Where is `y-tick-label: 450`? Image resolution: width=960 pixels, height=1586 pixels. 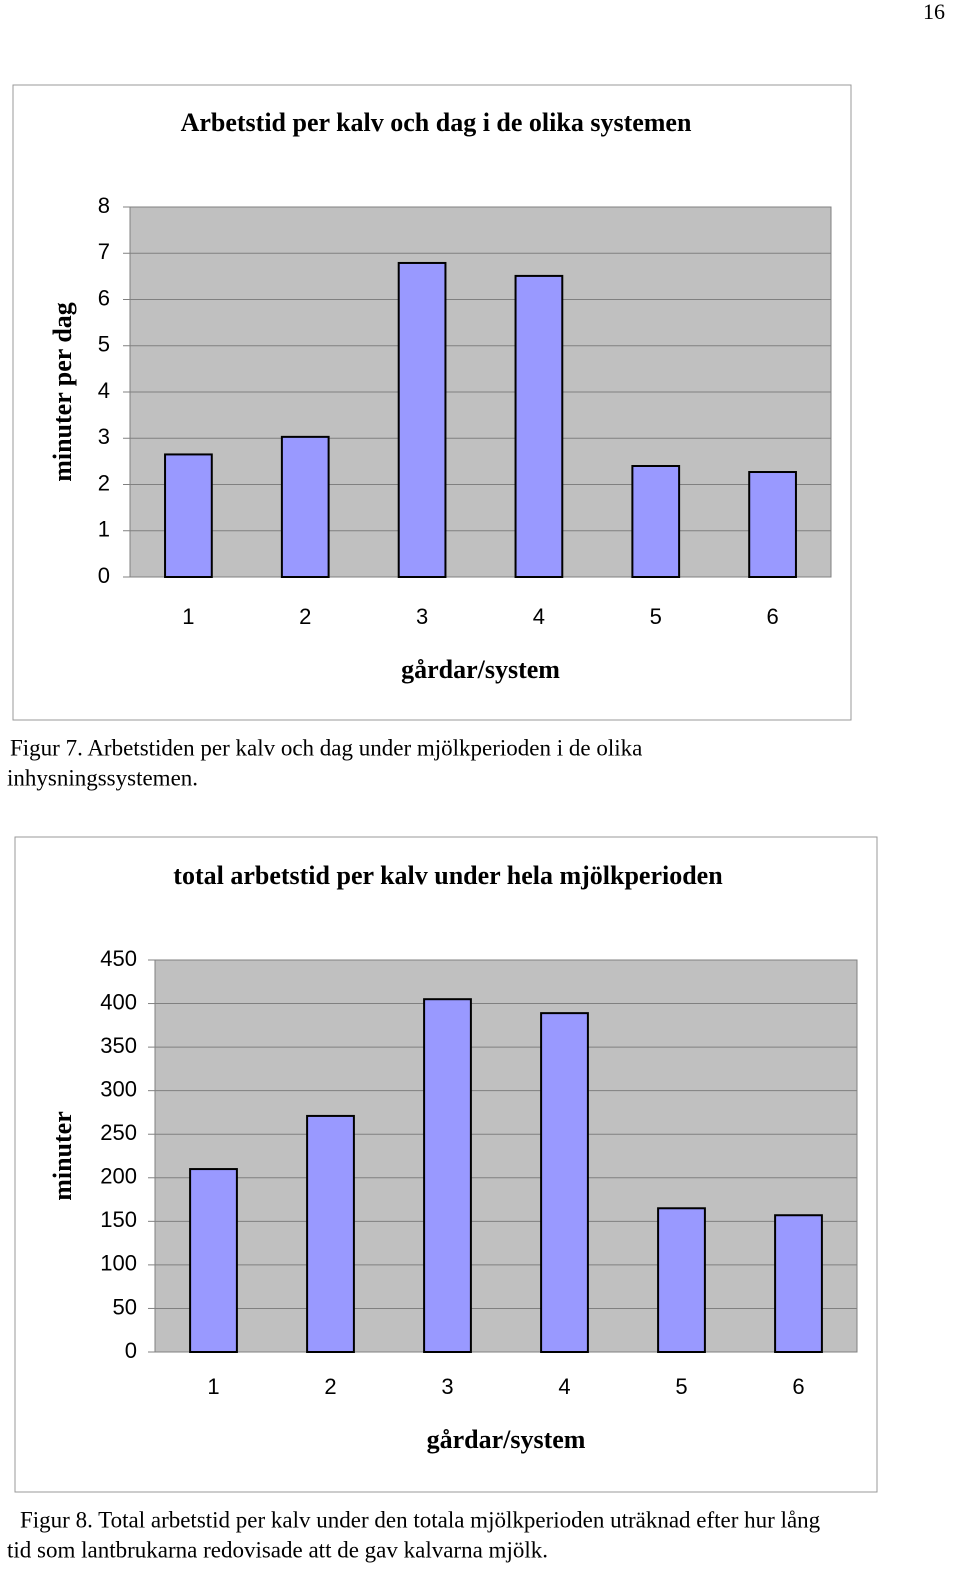
y-tick-label: 450 is located at coordinates (118, 958).